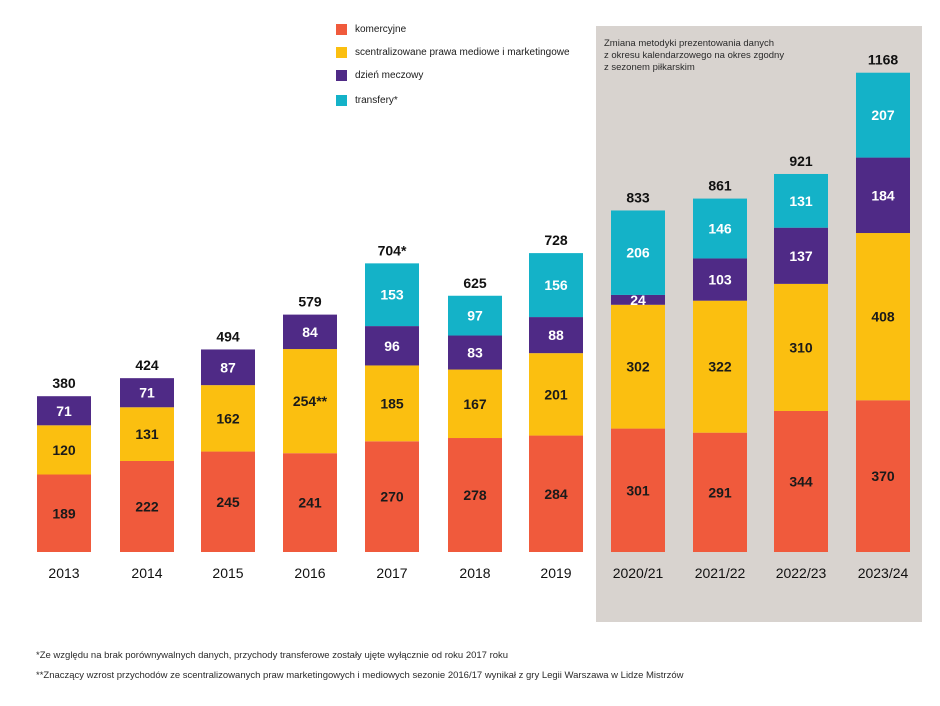  I want to click on data-label: 137, so click(801, 256).